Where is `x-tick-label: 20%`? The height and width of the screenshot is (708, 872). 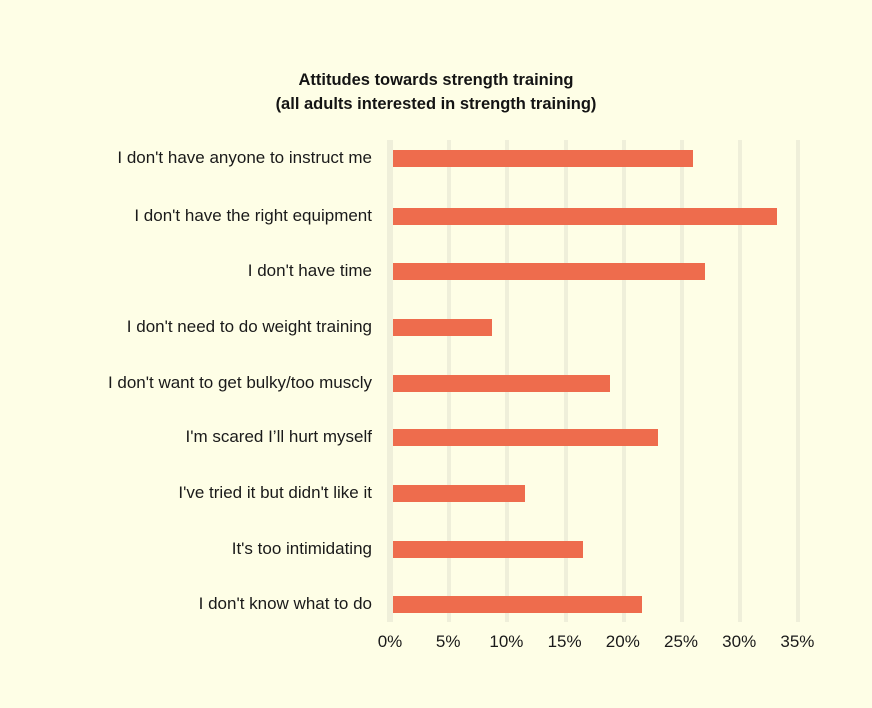
x-tick-label: 20% is located at coordinates (622, 641).